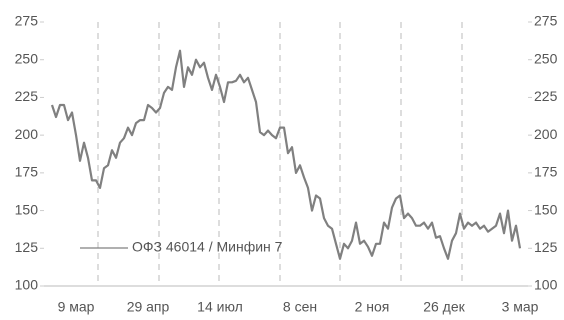 The width and height of the screenshot is (564, 320). What do you see at coordinates (546, 247) in the screenshot?
I see `y2-tick-label: 125` at bounding box center [546, 247].